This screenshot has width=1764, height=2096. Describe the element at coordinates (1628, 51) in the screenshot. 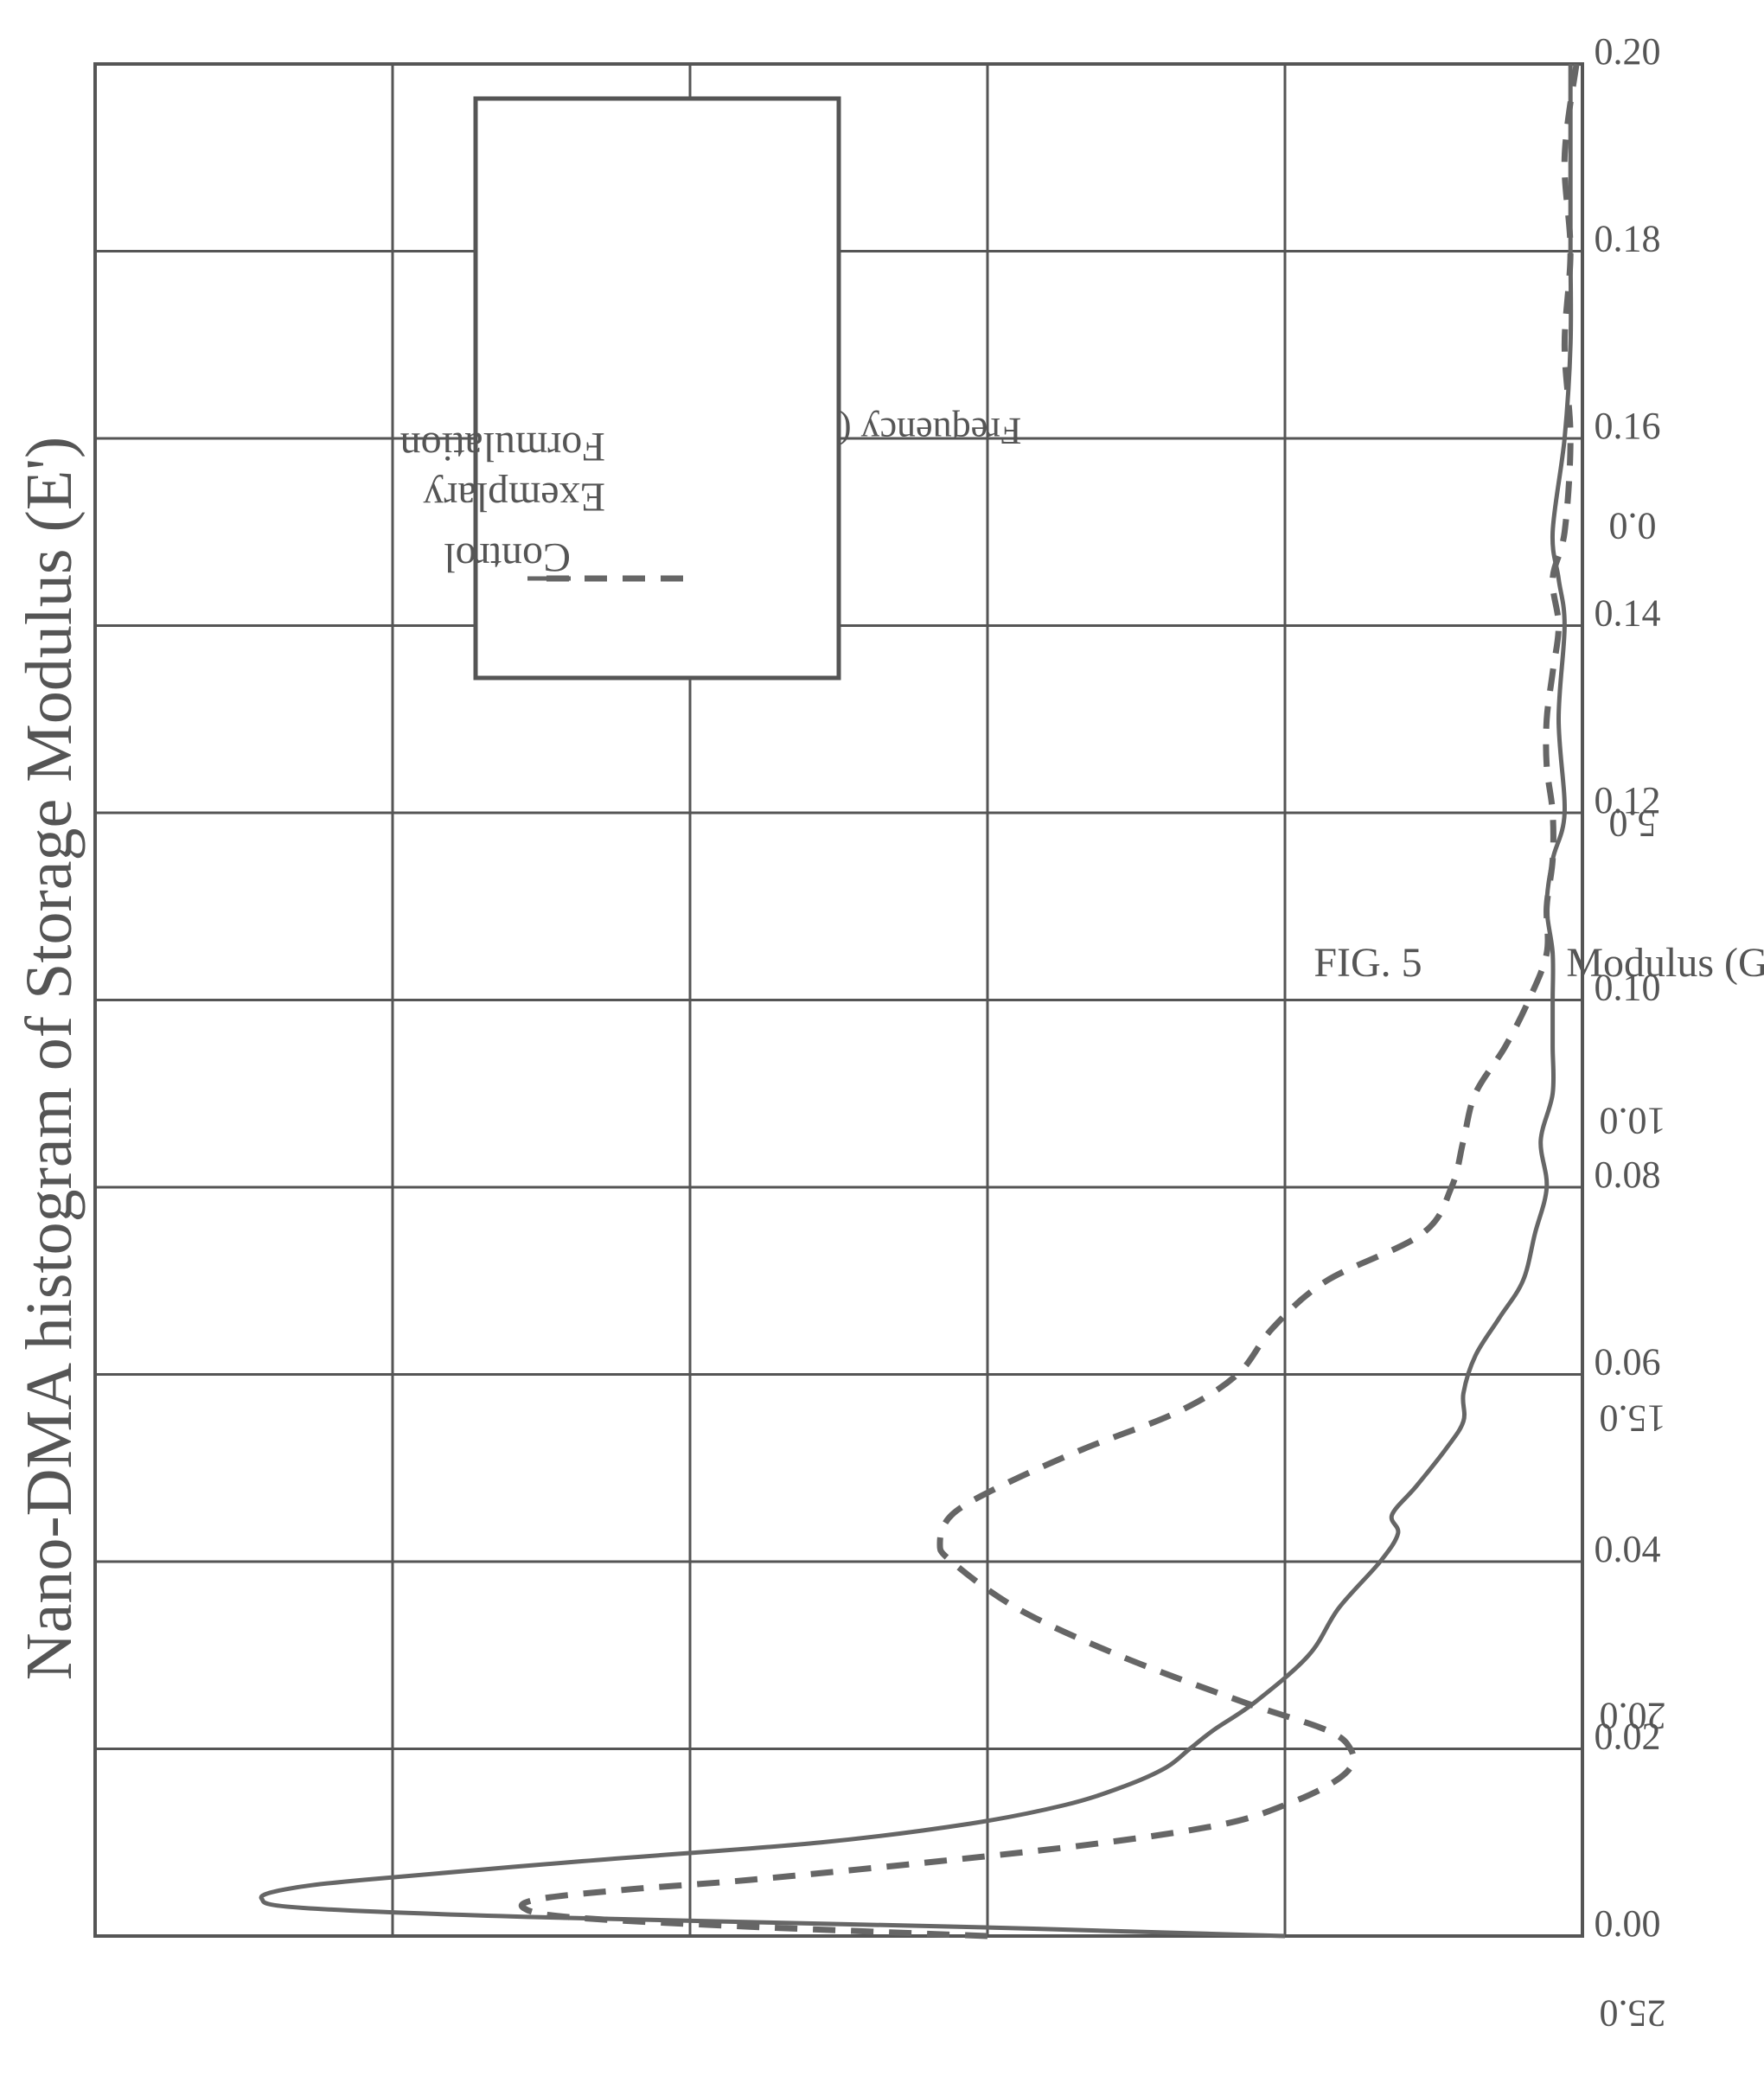

I see `x-tick-label: 0.20` at that location.